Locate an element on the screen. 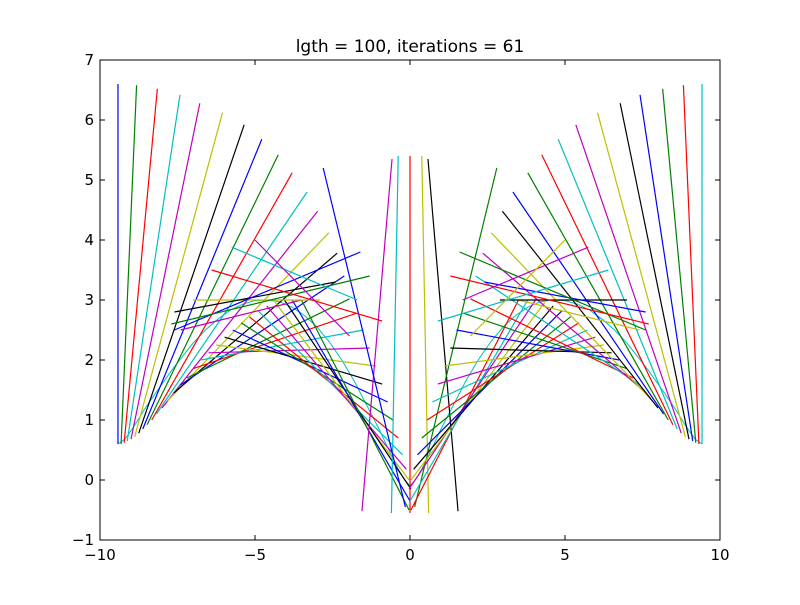 This screenshot has height=605, width=800. x-tick-label: −5 is located at coordinates (255, 555).